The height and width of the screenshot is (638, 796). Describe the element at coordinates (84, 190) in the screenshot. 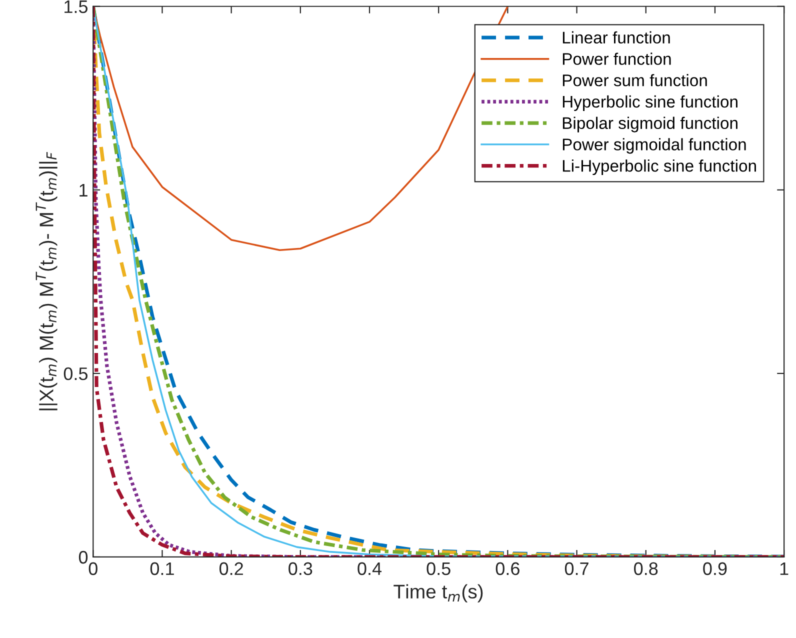

I see `y-tick-label: 1` at that location.